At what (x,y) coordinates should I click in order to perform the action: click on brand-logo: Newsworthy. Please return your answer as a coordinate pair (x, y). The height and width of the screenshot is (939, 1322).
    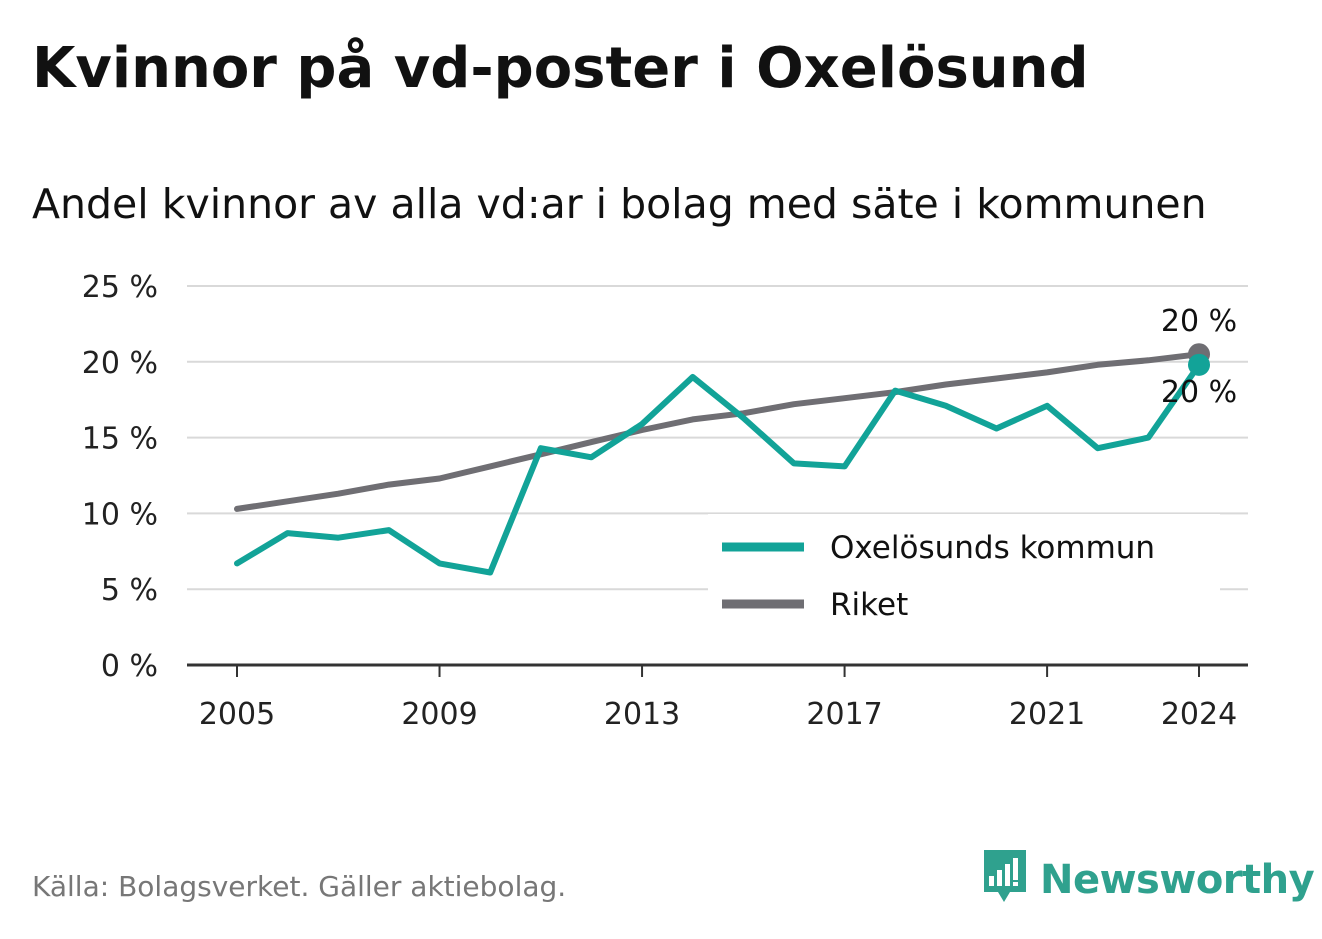
    Looking at the image, I should click on (1147, 880).